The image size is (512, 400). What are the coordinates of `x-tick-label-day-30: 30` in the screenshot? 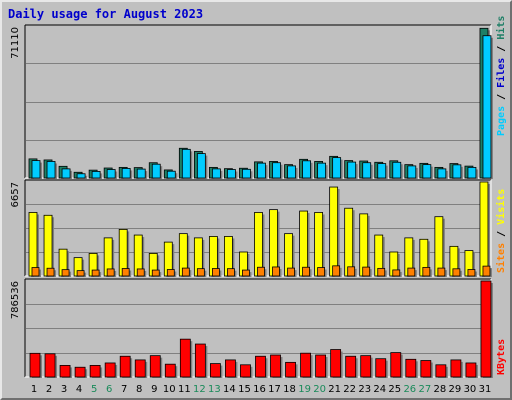 It's located at (470, 389).